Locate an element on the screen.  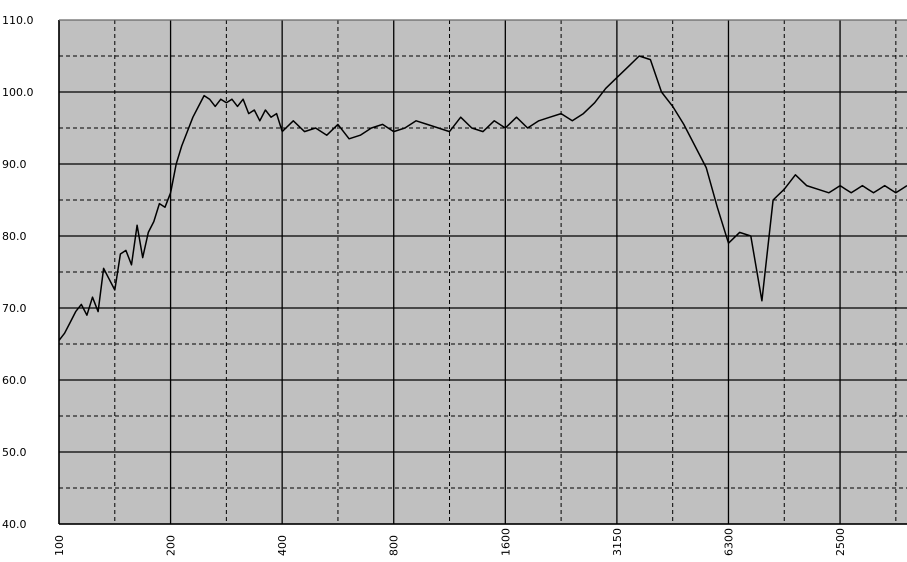
x-tick-label: 6300 is located at coordinates (729, 542).